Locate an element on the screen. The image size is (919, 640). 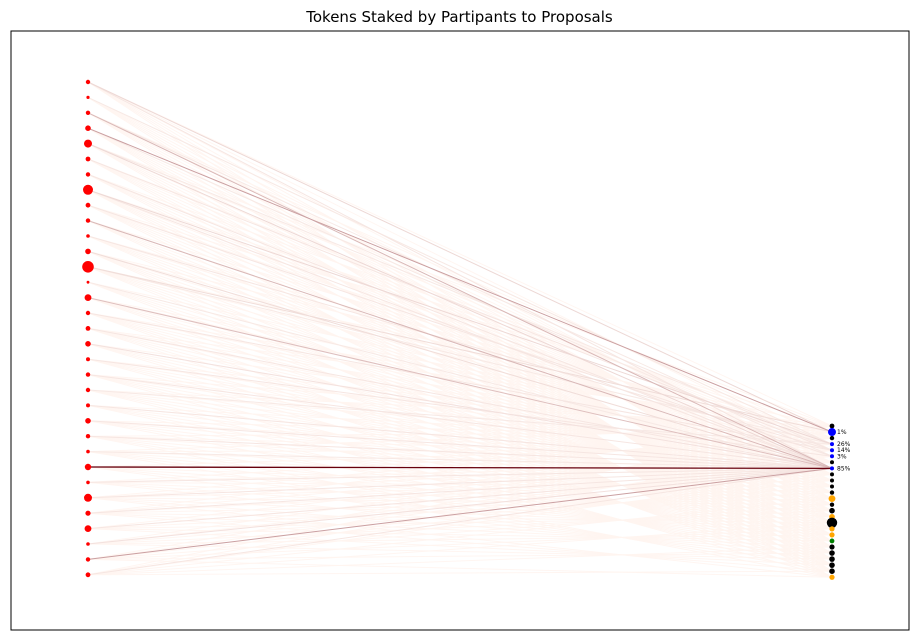
proposal-label: 1% is located at coordinates (842, 432).